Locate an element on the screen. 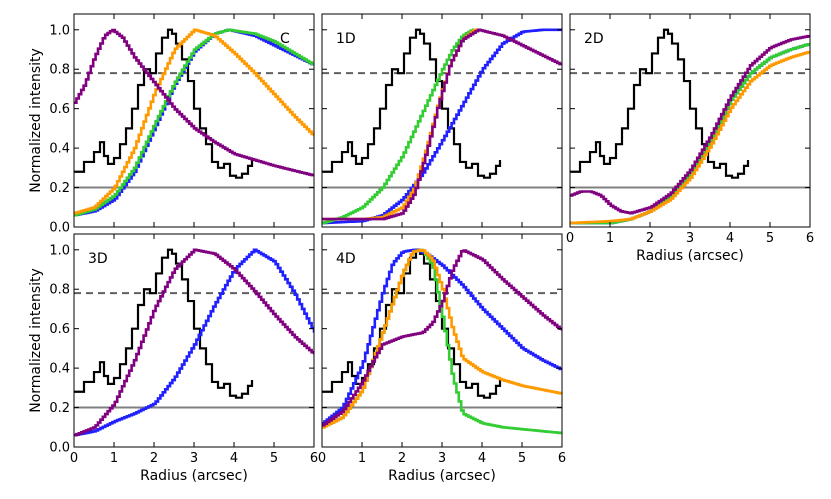 The image size is (831, 499). panel-label: 3D is located at coordinates (98, 259).